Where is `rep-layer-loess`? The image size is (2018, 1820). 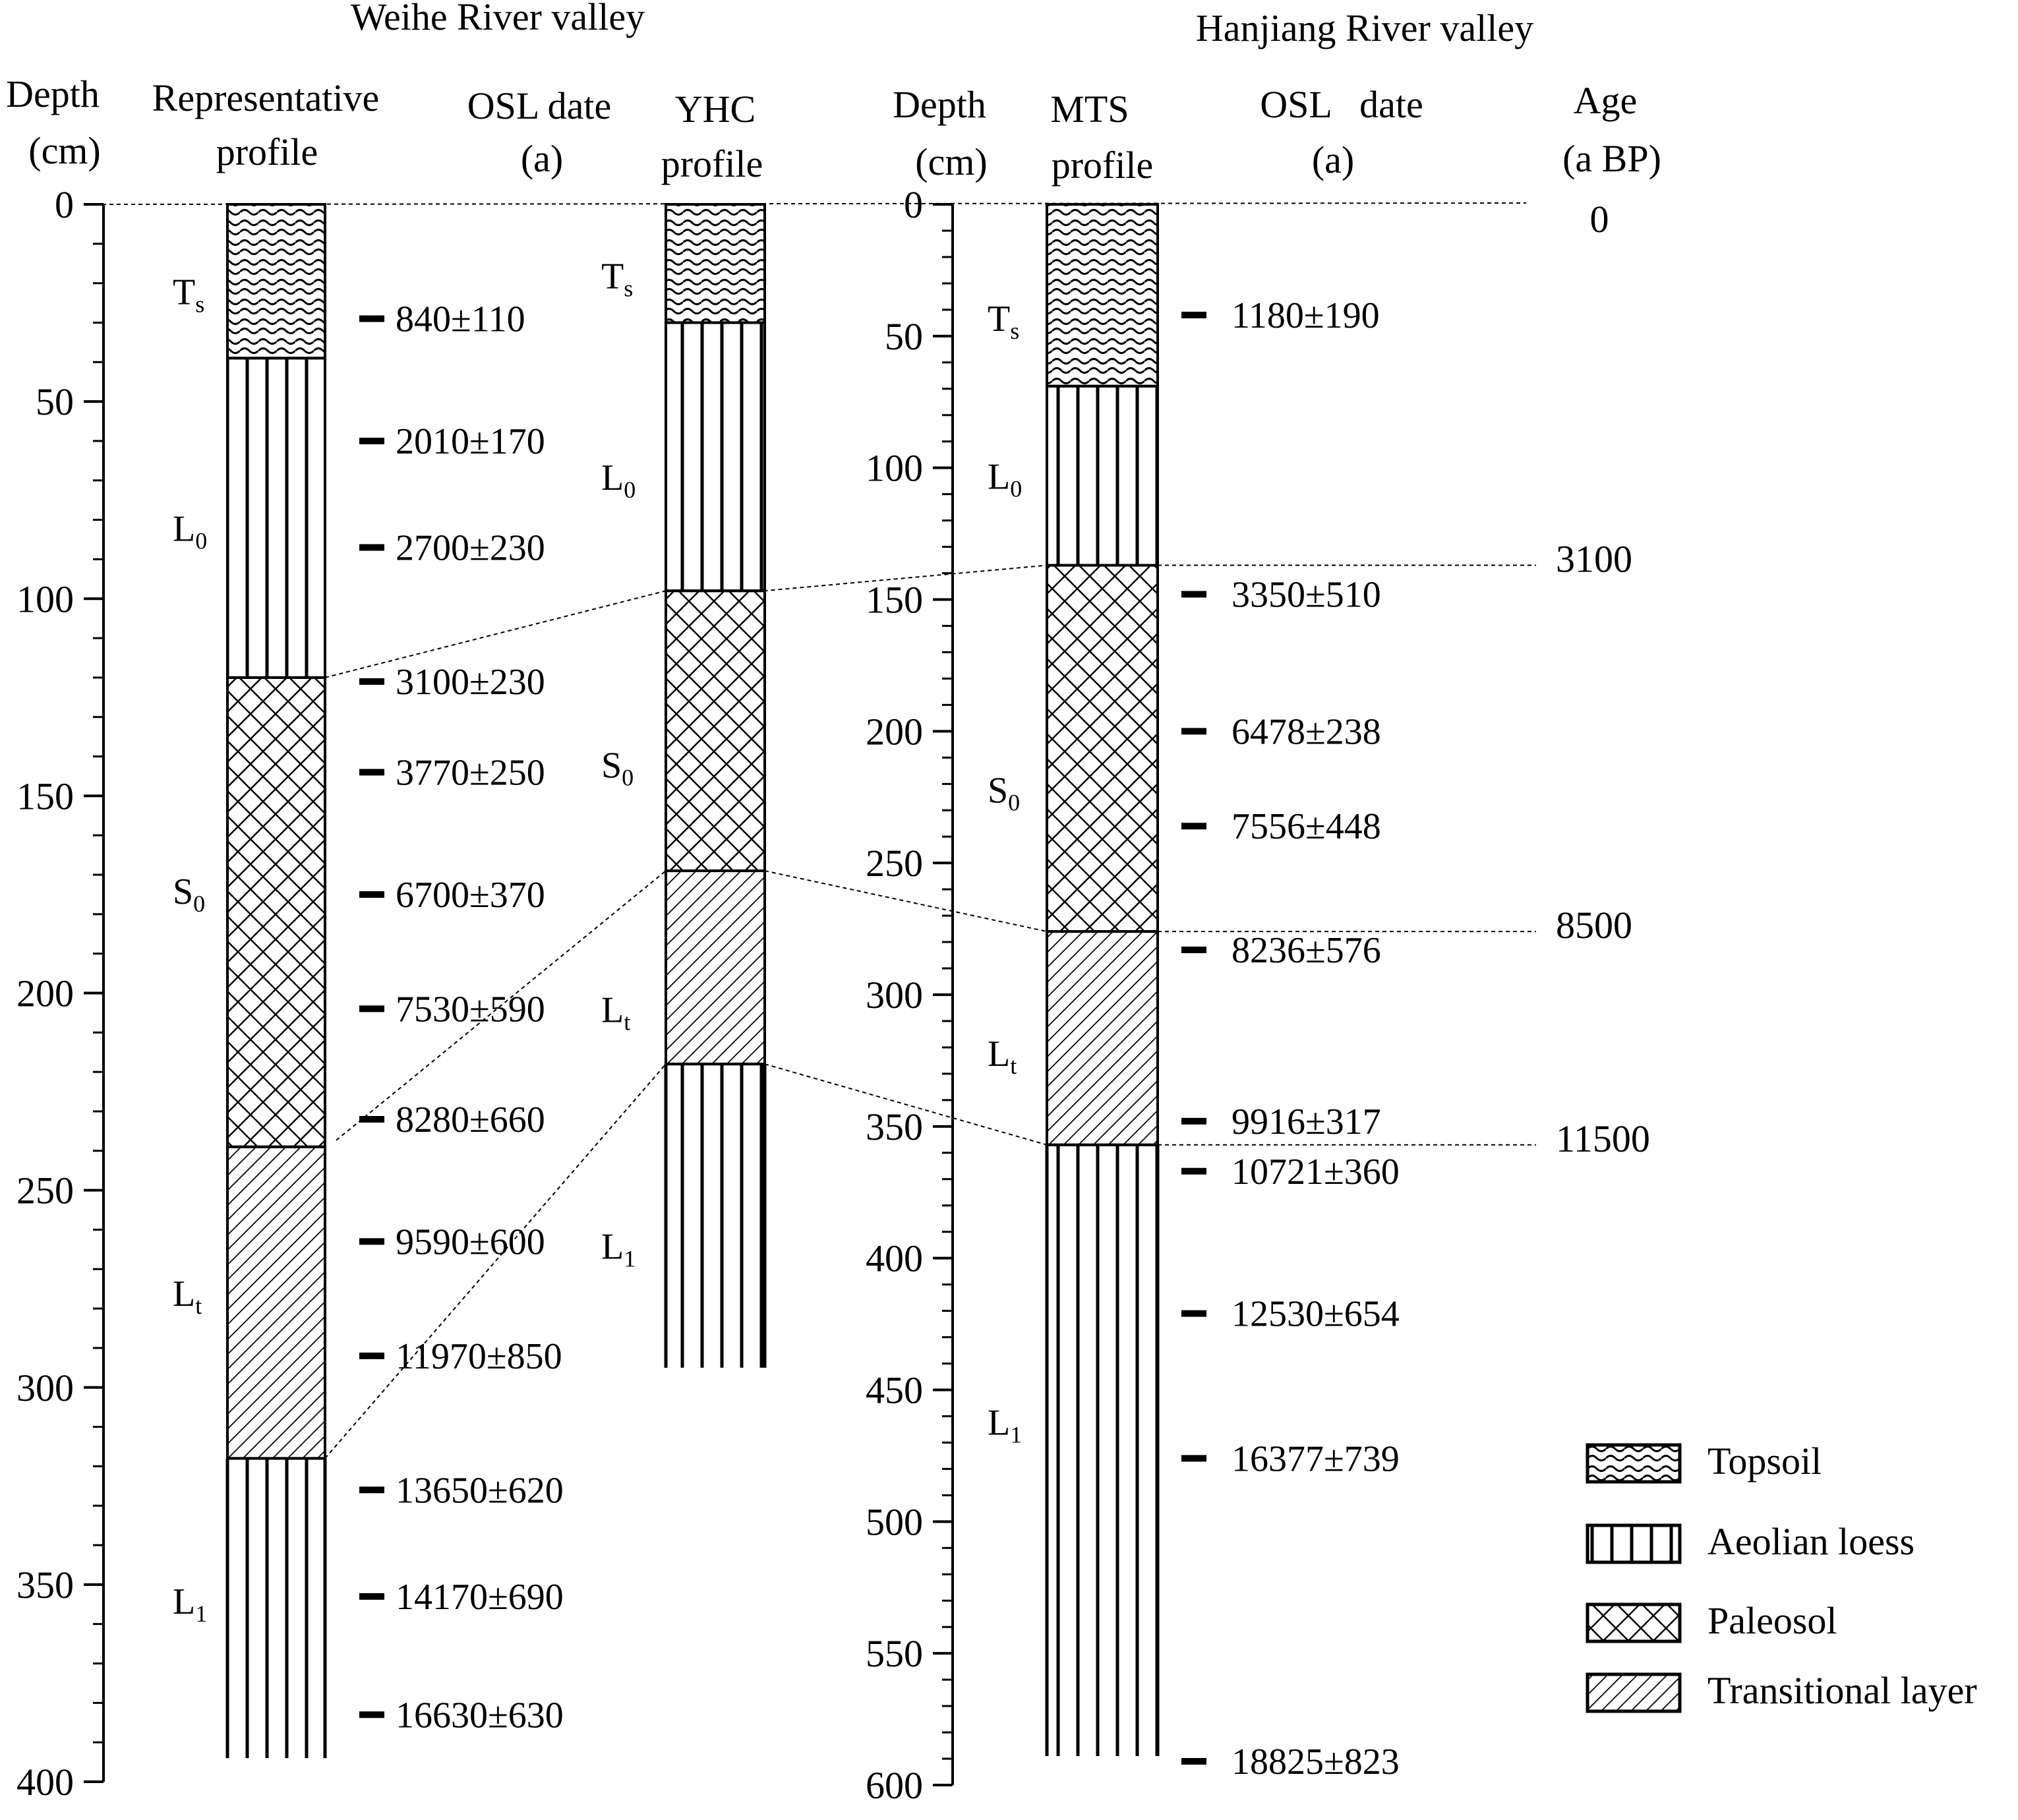 rep-layer-loess is located at coordinates (276, 1608).